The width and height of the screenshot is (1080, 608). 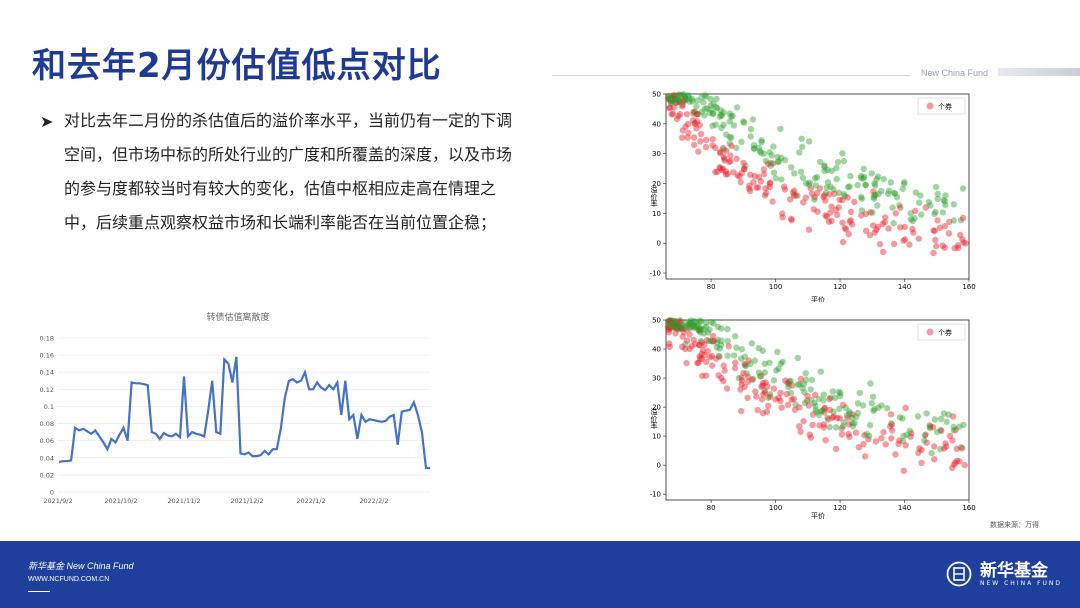 I want to click on x-tick-label: 120, so click(x=839, y=508).